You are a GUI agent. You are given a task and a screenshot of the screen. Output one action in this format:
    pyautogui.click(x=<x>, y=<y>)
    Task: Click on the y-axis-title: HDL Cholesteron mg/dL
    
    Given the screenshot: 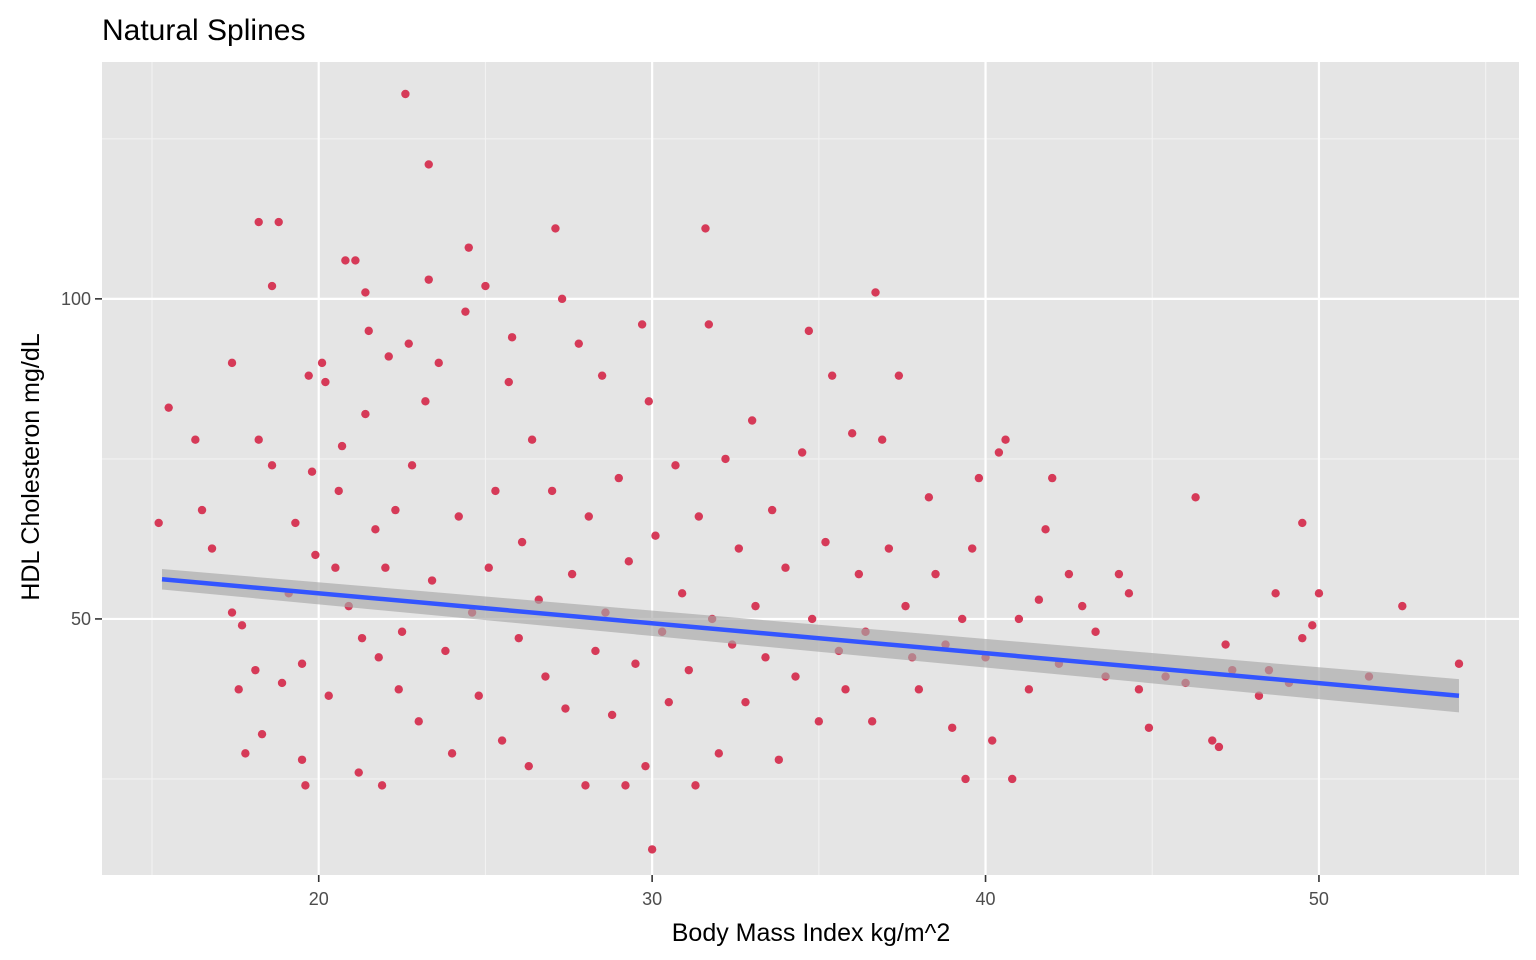 What is the action you would take?
    pyautogui.click(x=31, y=466)
    